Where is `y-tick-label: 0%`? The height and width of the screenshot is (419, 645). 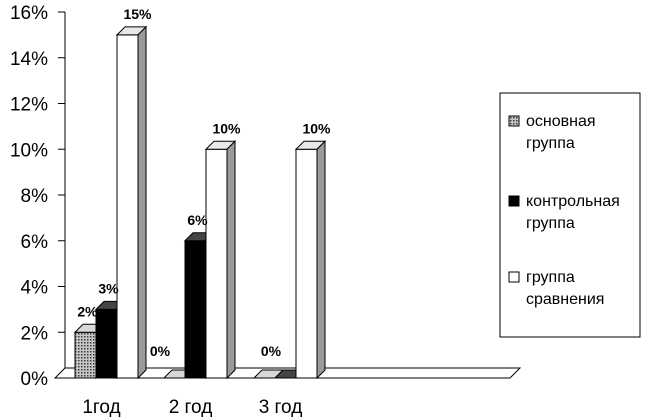
y-tick-label: 0% is located at coordinates (35, 379).